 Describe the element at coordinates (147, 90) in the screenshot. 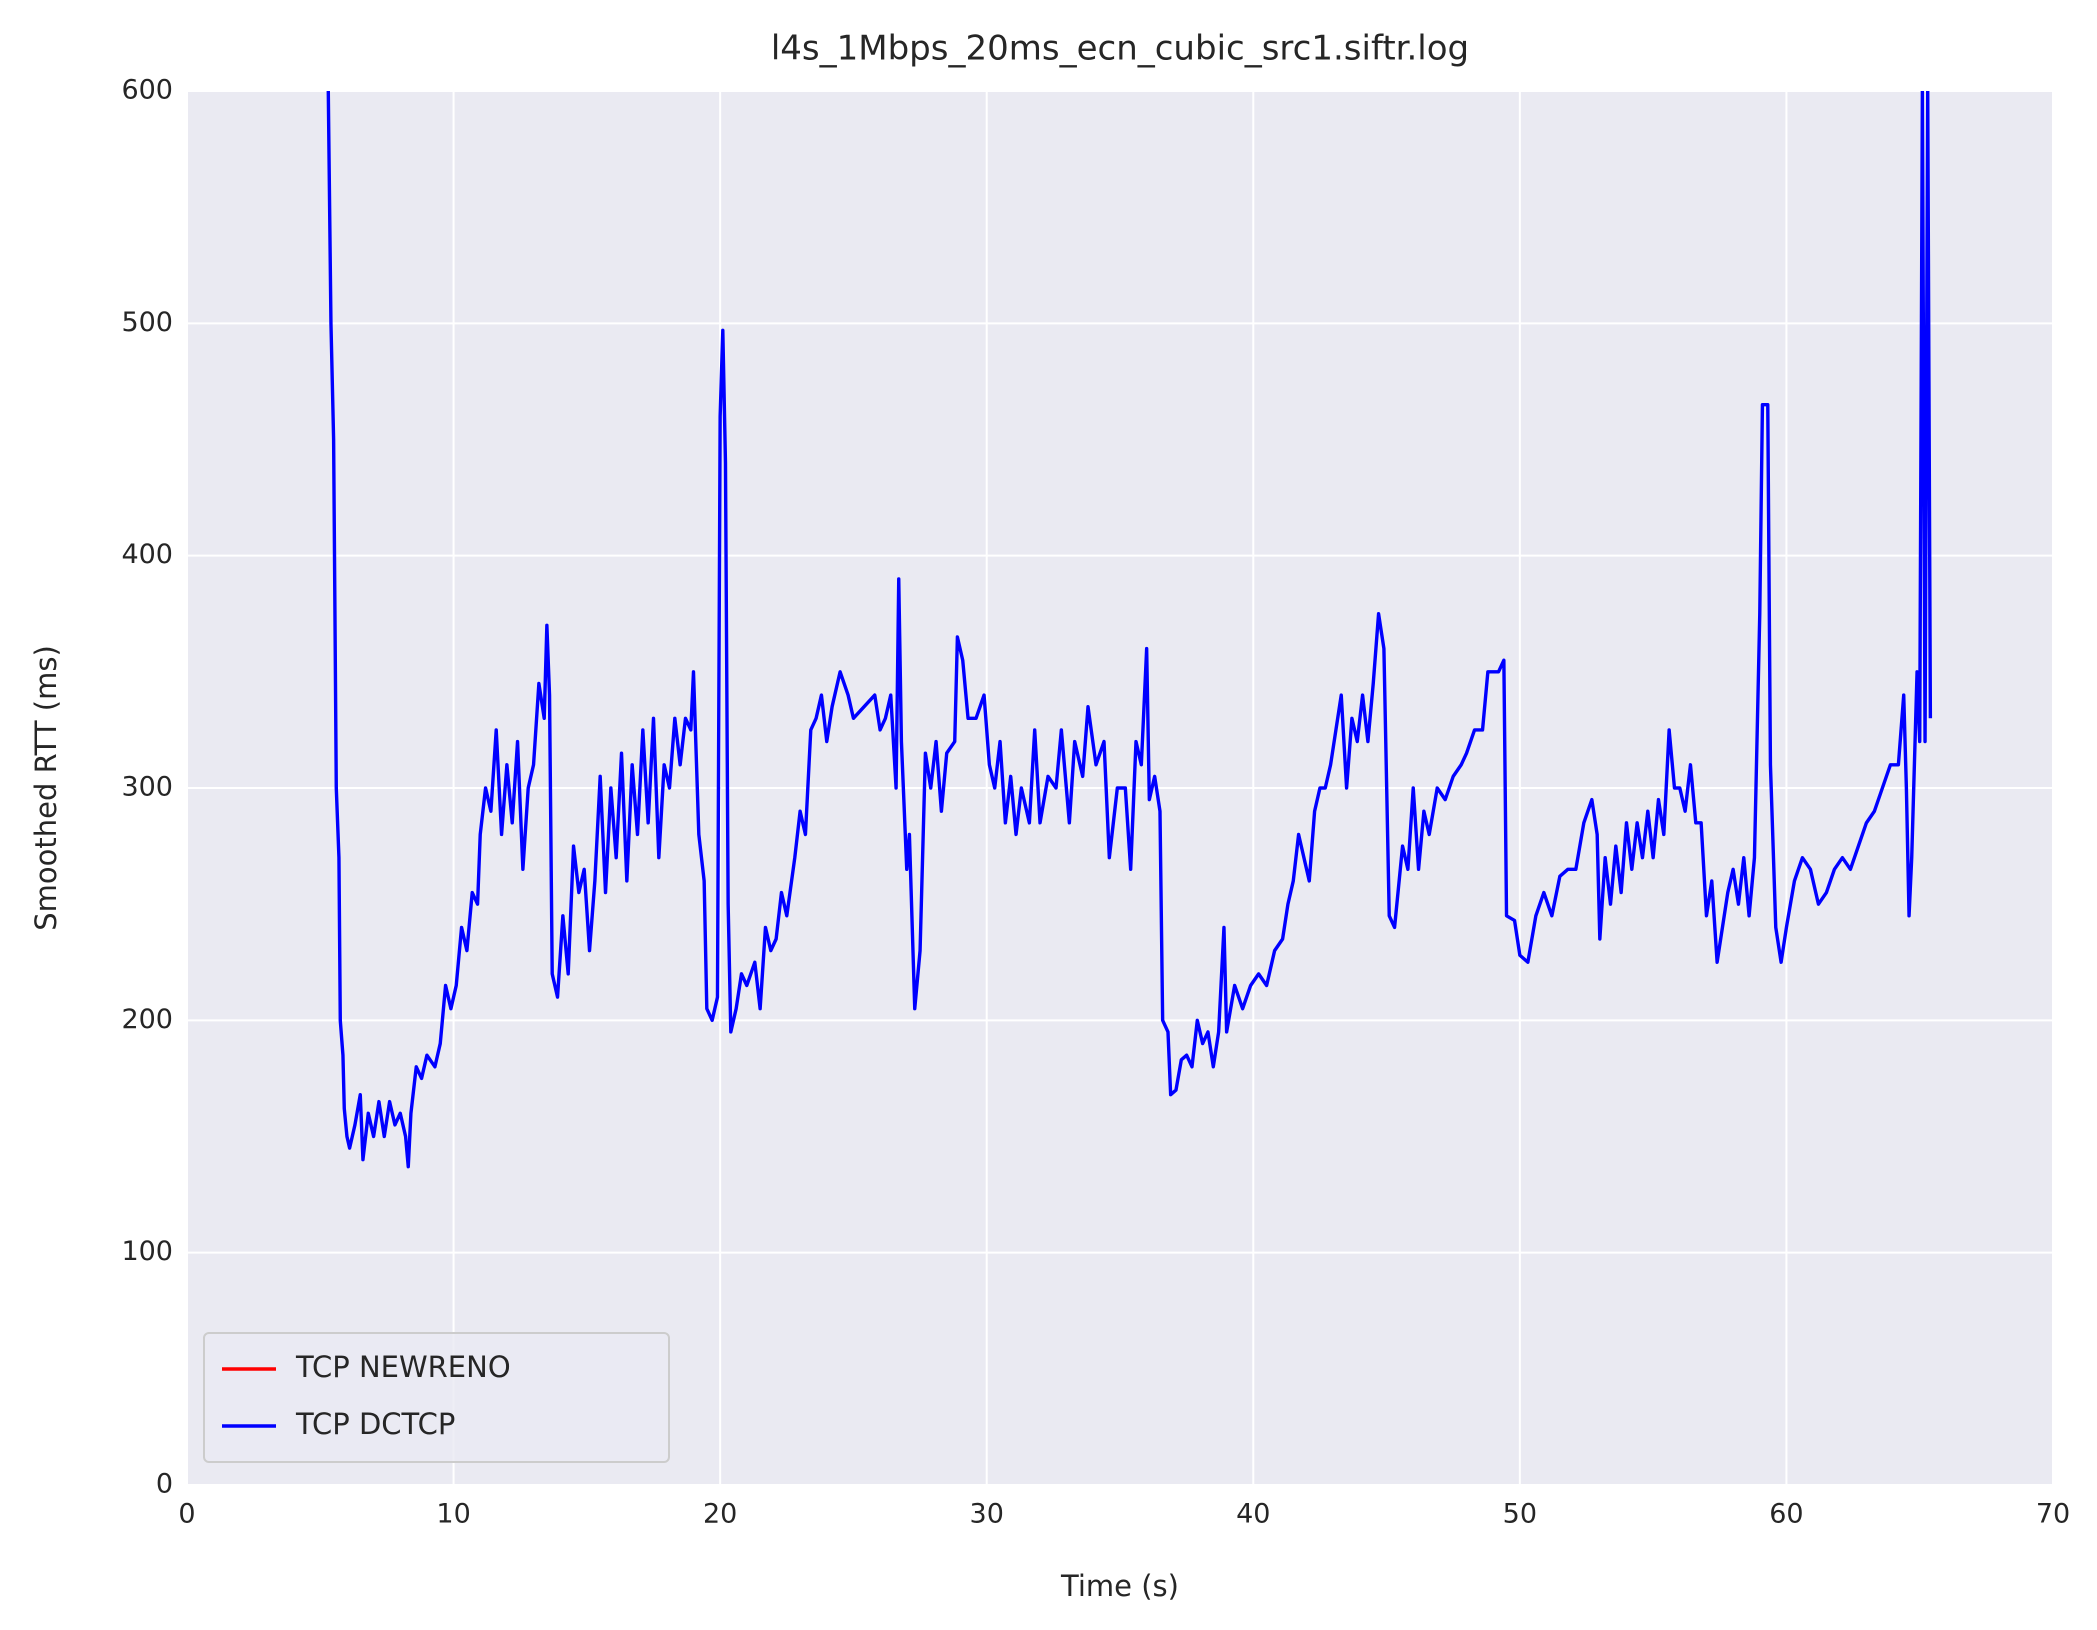

I see `y-tick-label: 600` at that location.